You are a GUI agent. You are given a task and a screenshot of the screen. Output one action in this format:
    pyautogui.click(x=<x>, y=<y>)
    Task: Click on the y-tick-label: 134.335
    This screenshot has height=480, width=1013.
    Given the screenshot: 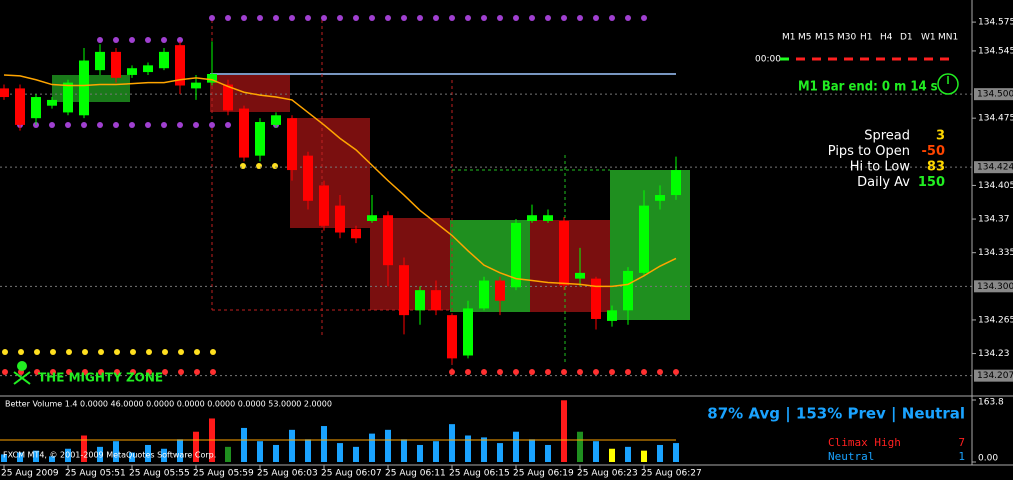 What is the action you would take?
    pyautogui.click(x=995, y=253)
    